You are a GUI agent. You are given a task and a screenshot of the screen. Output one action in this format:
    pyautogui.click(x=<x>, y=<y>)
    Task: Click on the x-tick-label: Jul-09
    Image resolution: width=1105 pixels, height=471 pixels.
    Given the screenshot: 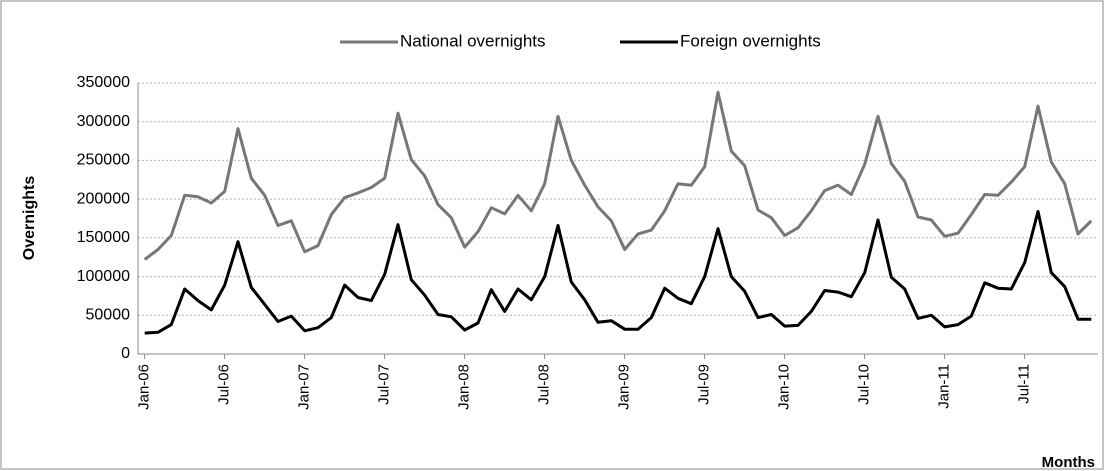 What is the action you would take?
    pyautogui.click(x=704, y=384)
    